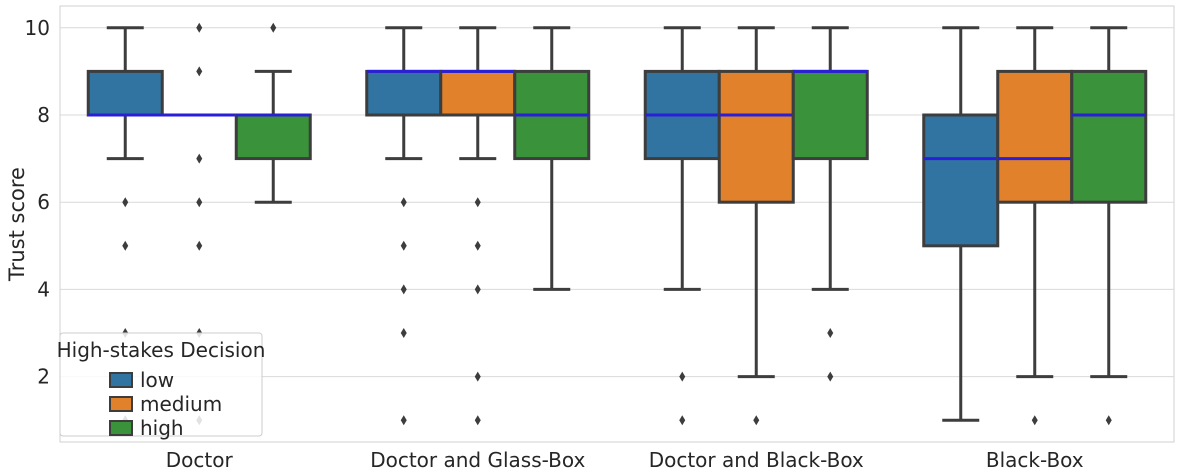 This screenshot has width=1182, height=475. I want to click on y-tick-label: 2, so click(43, 377).